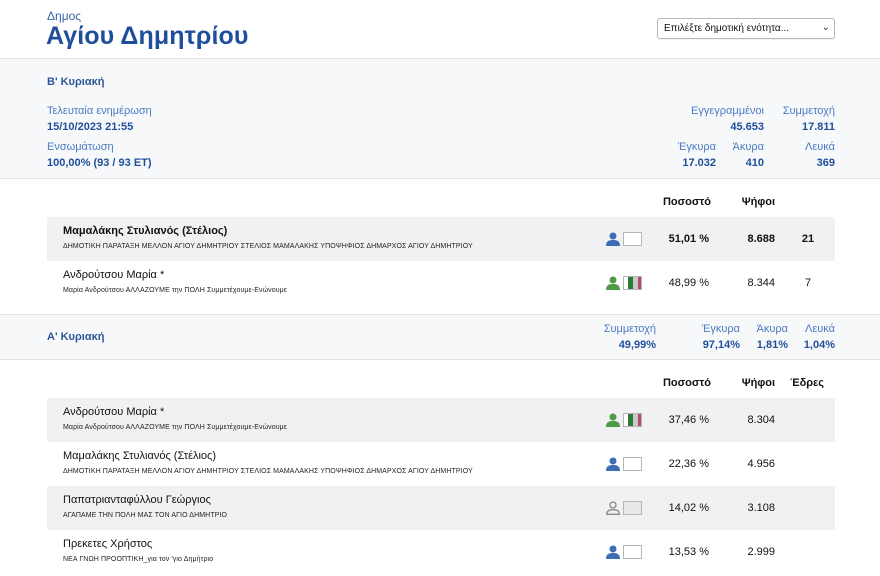 This screenshot has height=576, width=880. I want to click on turnout-value: 17.811, so click(818, 127).